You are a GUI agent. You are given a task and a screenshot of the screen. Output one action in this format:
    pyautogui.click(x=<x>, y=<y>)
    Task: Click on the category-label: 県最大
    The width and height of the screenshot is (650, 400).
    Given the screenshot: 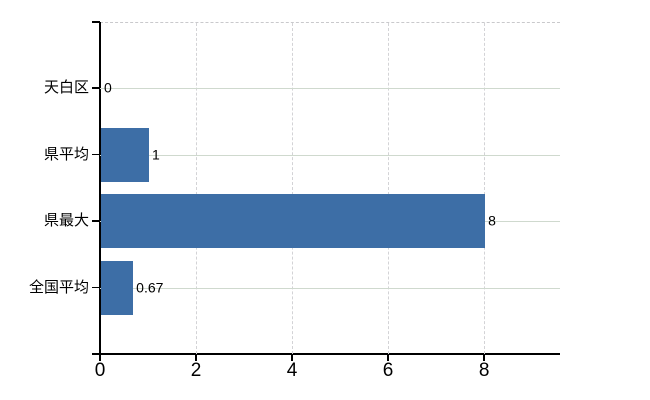 What is the action you would take?
    pyautogui.click(x=66, y=221)
    